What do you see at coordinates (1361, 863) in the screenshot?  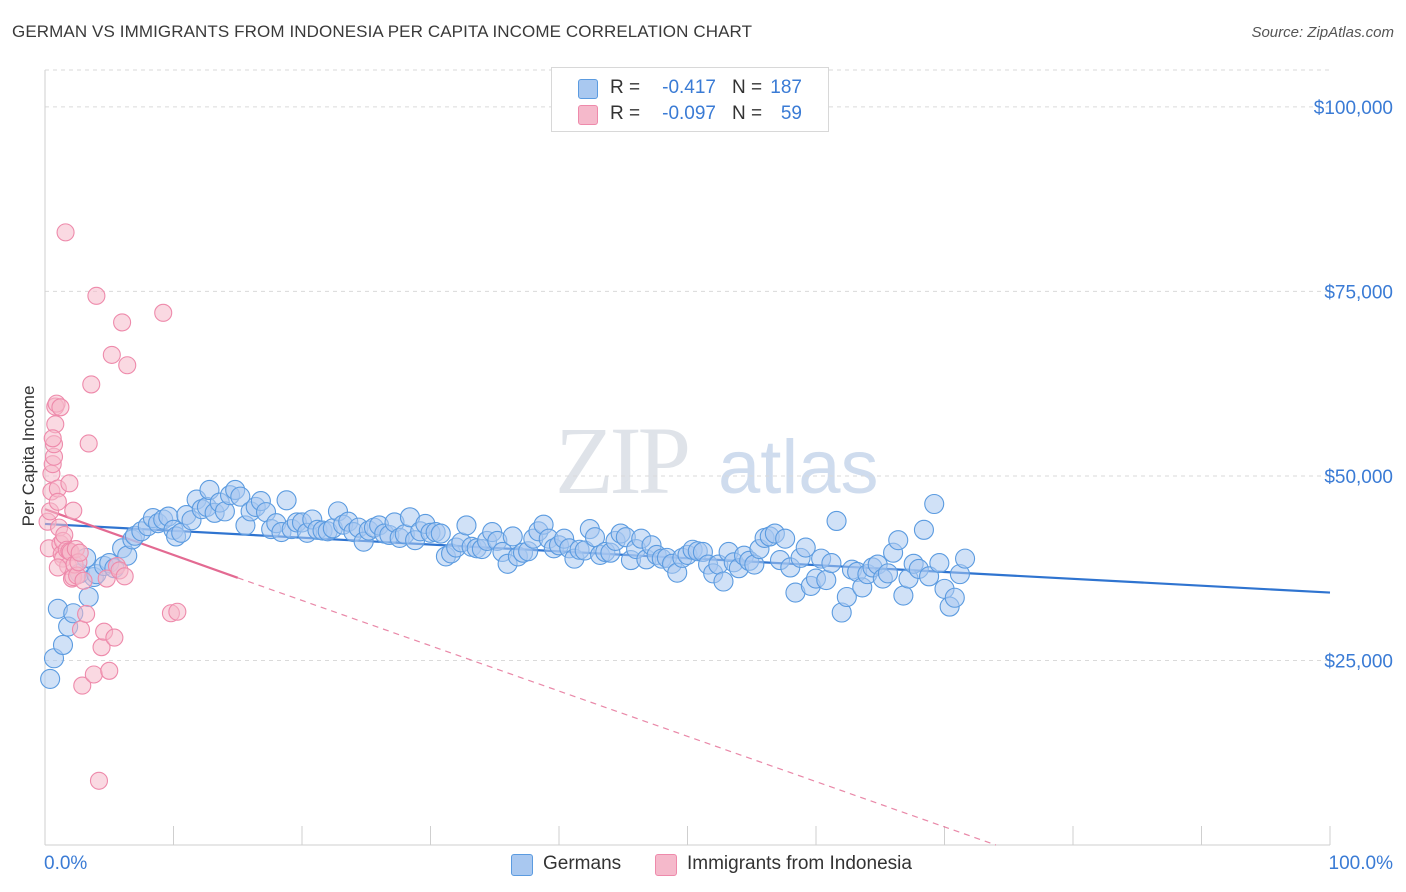 I see `x-tick-label: 100.0%` at bounding box center [1361, 863].